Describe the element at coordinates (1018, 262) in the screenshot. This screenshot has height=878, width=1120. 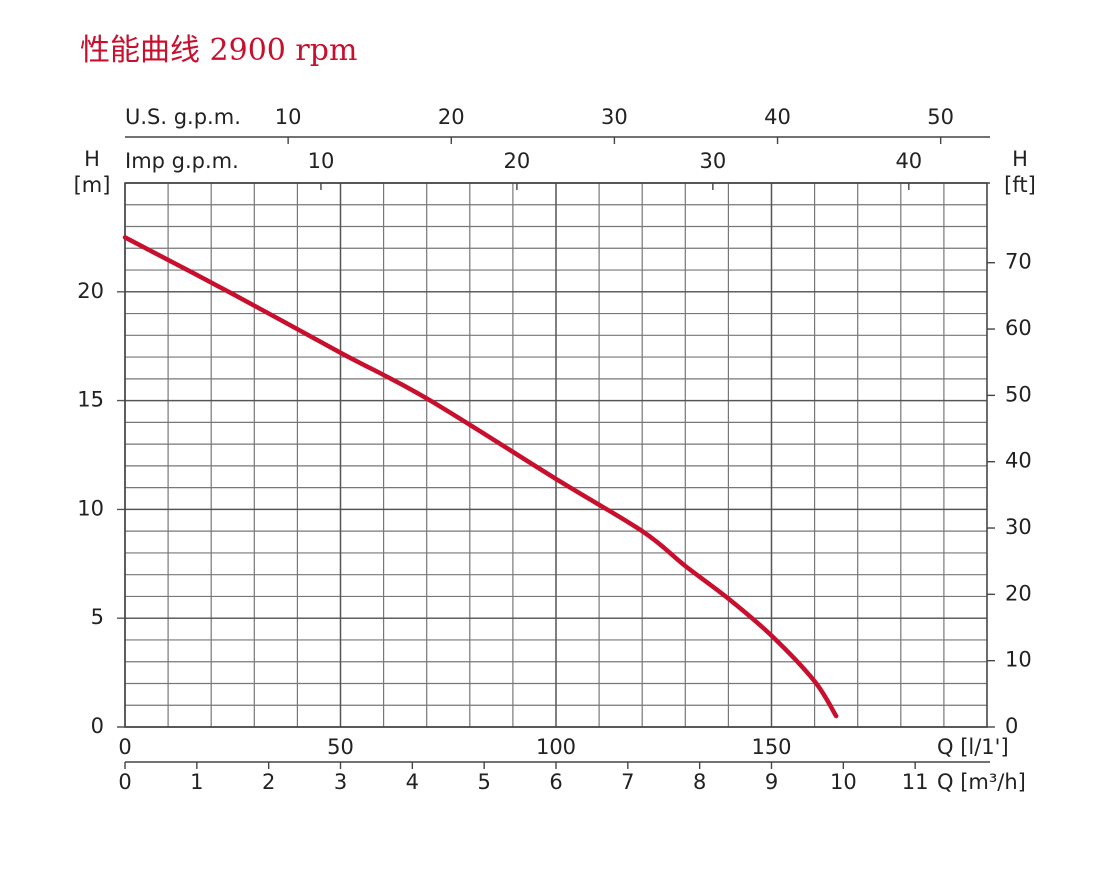
I see `y2-tick-label: 70` at that location.